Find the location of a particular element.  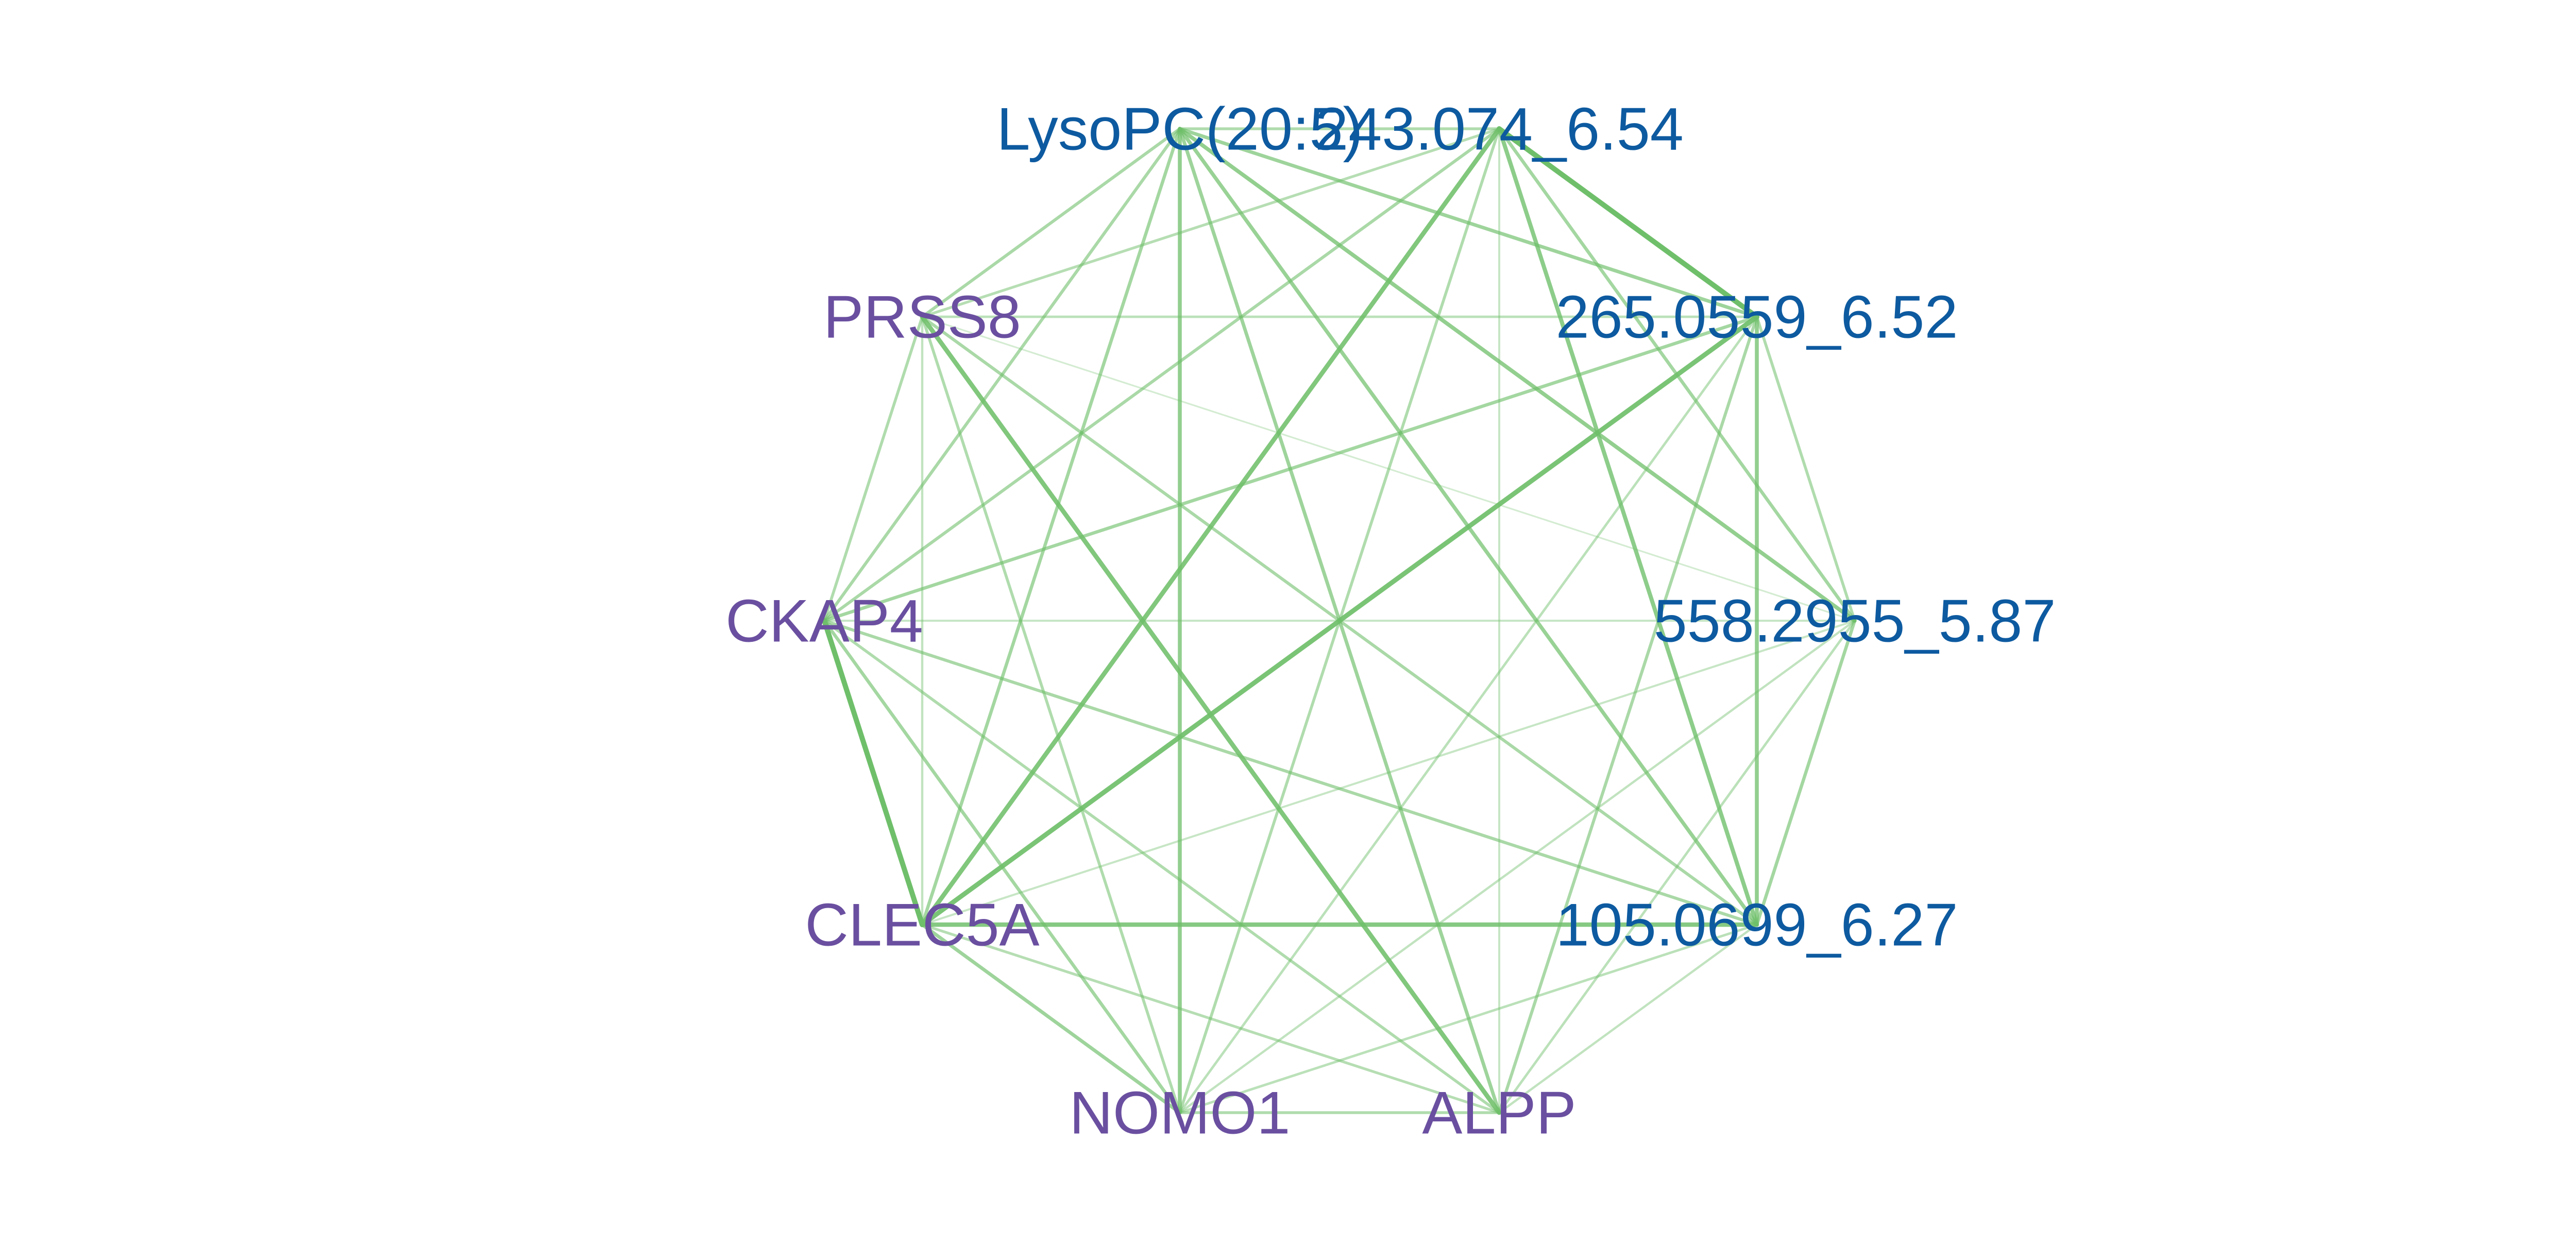

edge-m243-m265 is located at coordinates (1628, 222).